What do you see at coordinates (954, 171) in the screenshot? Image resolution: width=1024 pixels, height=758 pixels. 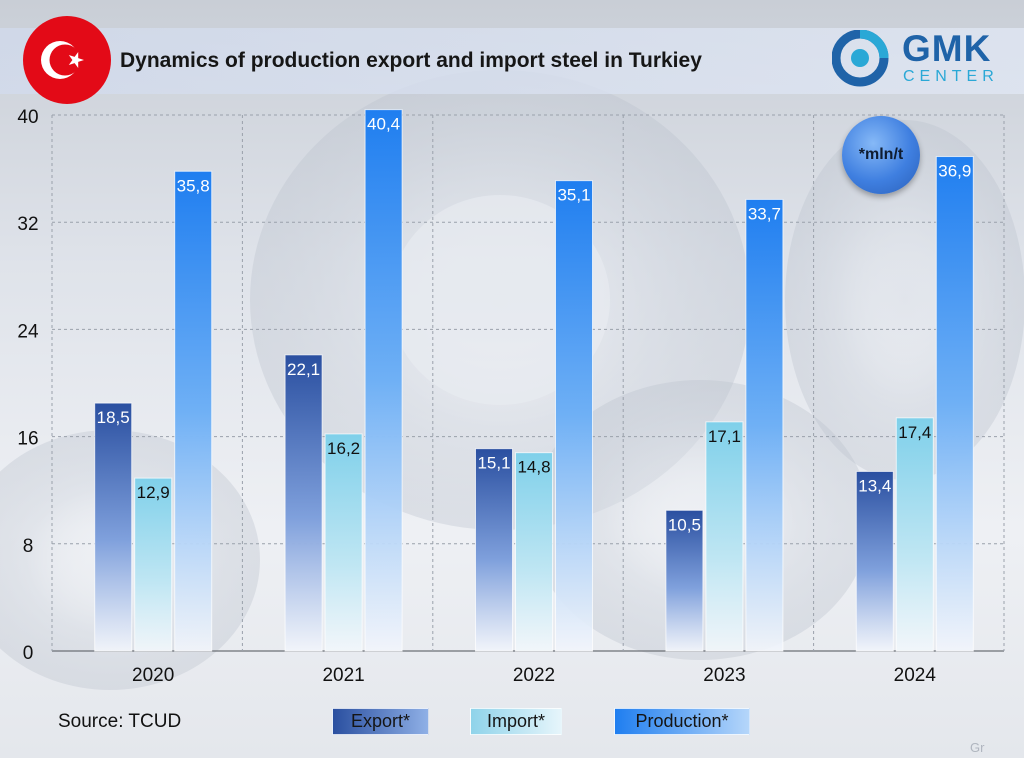 I see `data-label-production-2024: 36,9` at bounding box center [954, 171].